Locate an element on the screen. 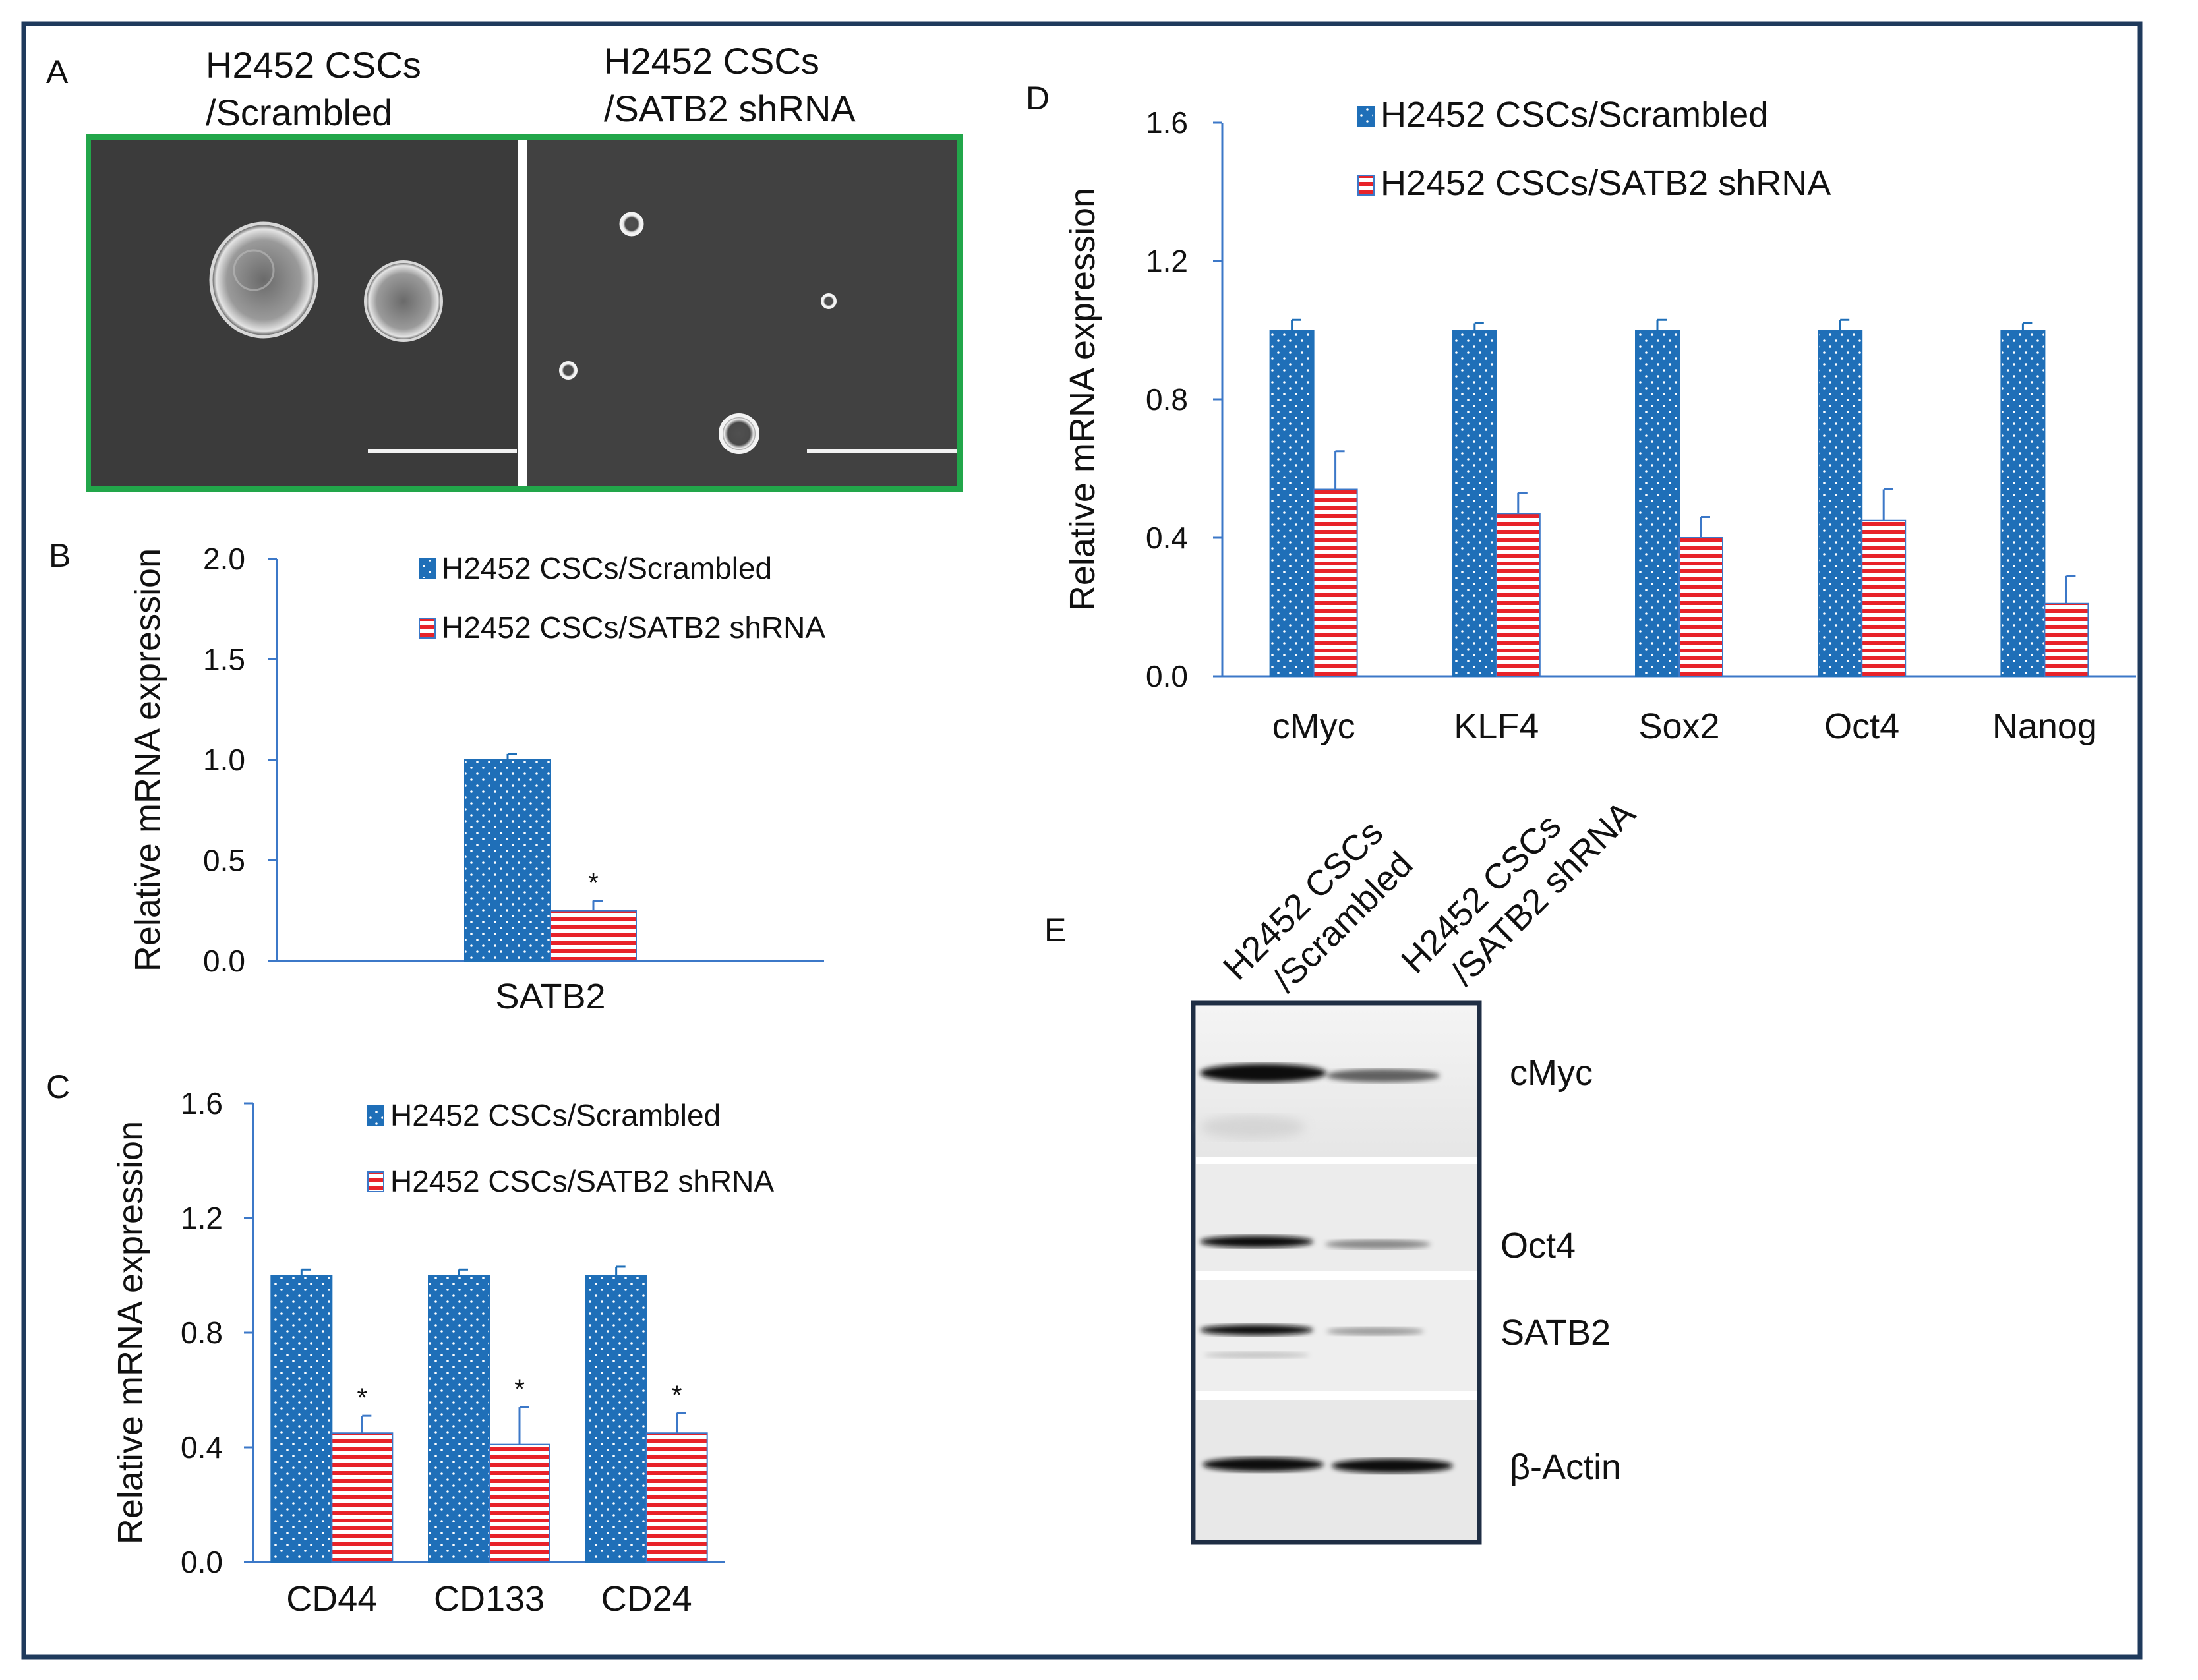 The image size is (2198, 1680). western-blot is located at coordinates (1336, 1272).